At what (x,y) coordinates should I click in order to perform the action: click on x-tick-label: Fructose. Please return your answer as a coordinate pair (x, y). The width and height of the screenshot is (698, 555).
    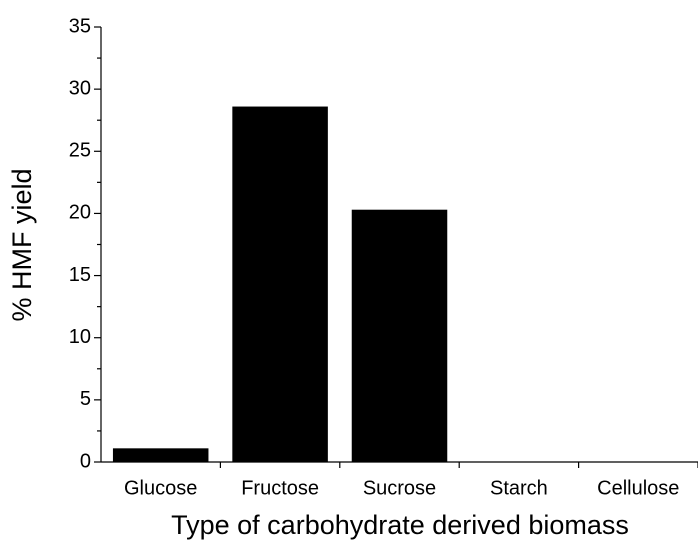
    Looking at the image, I should click on (280, 488).